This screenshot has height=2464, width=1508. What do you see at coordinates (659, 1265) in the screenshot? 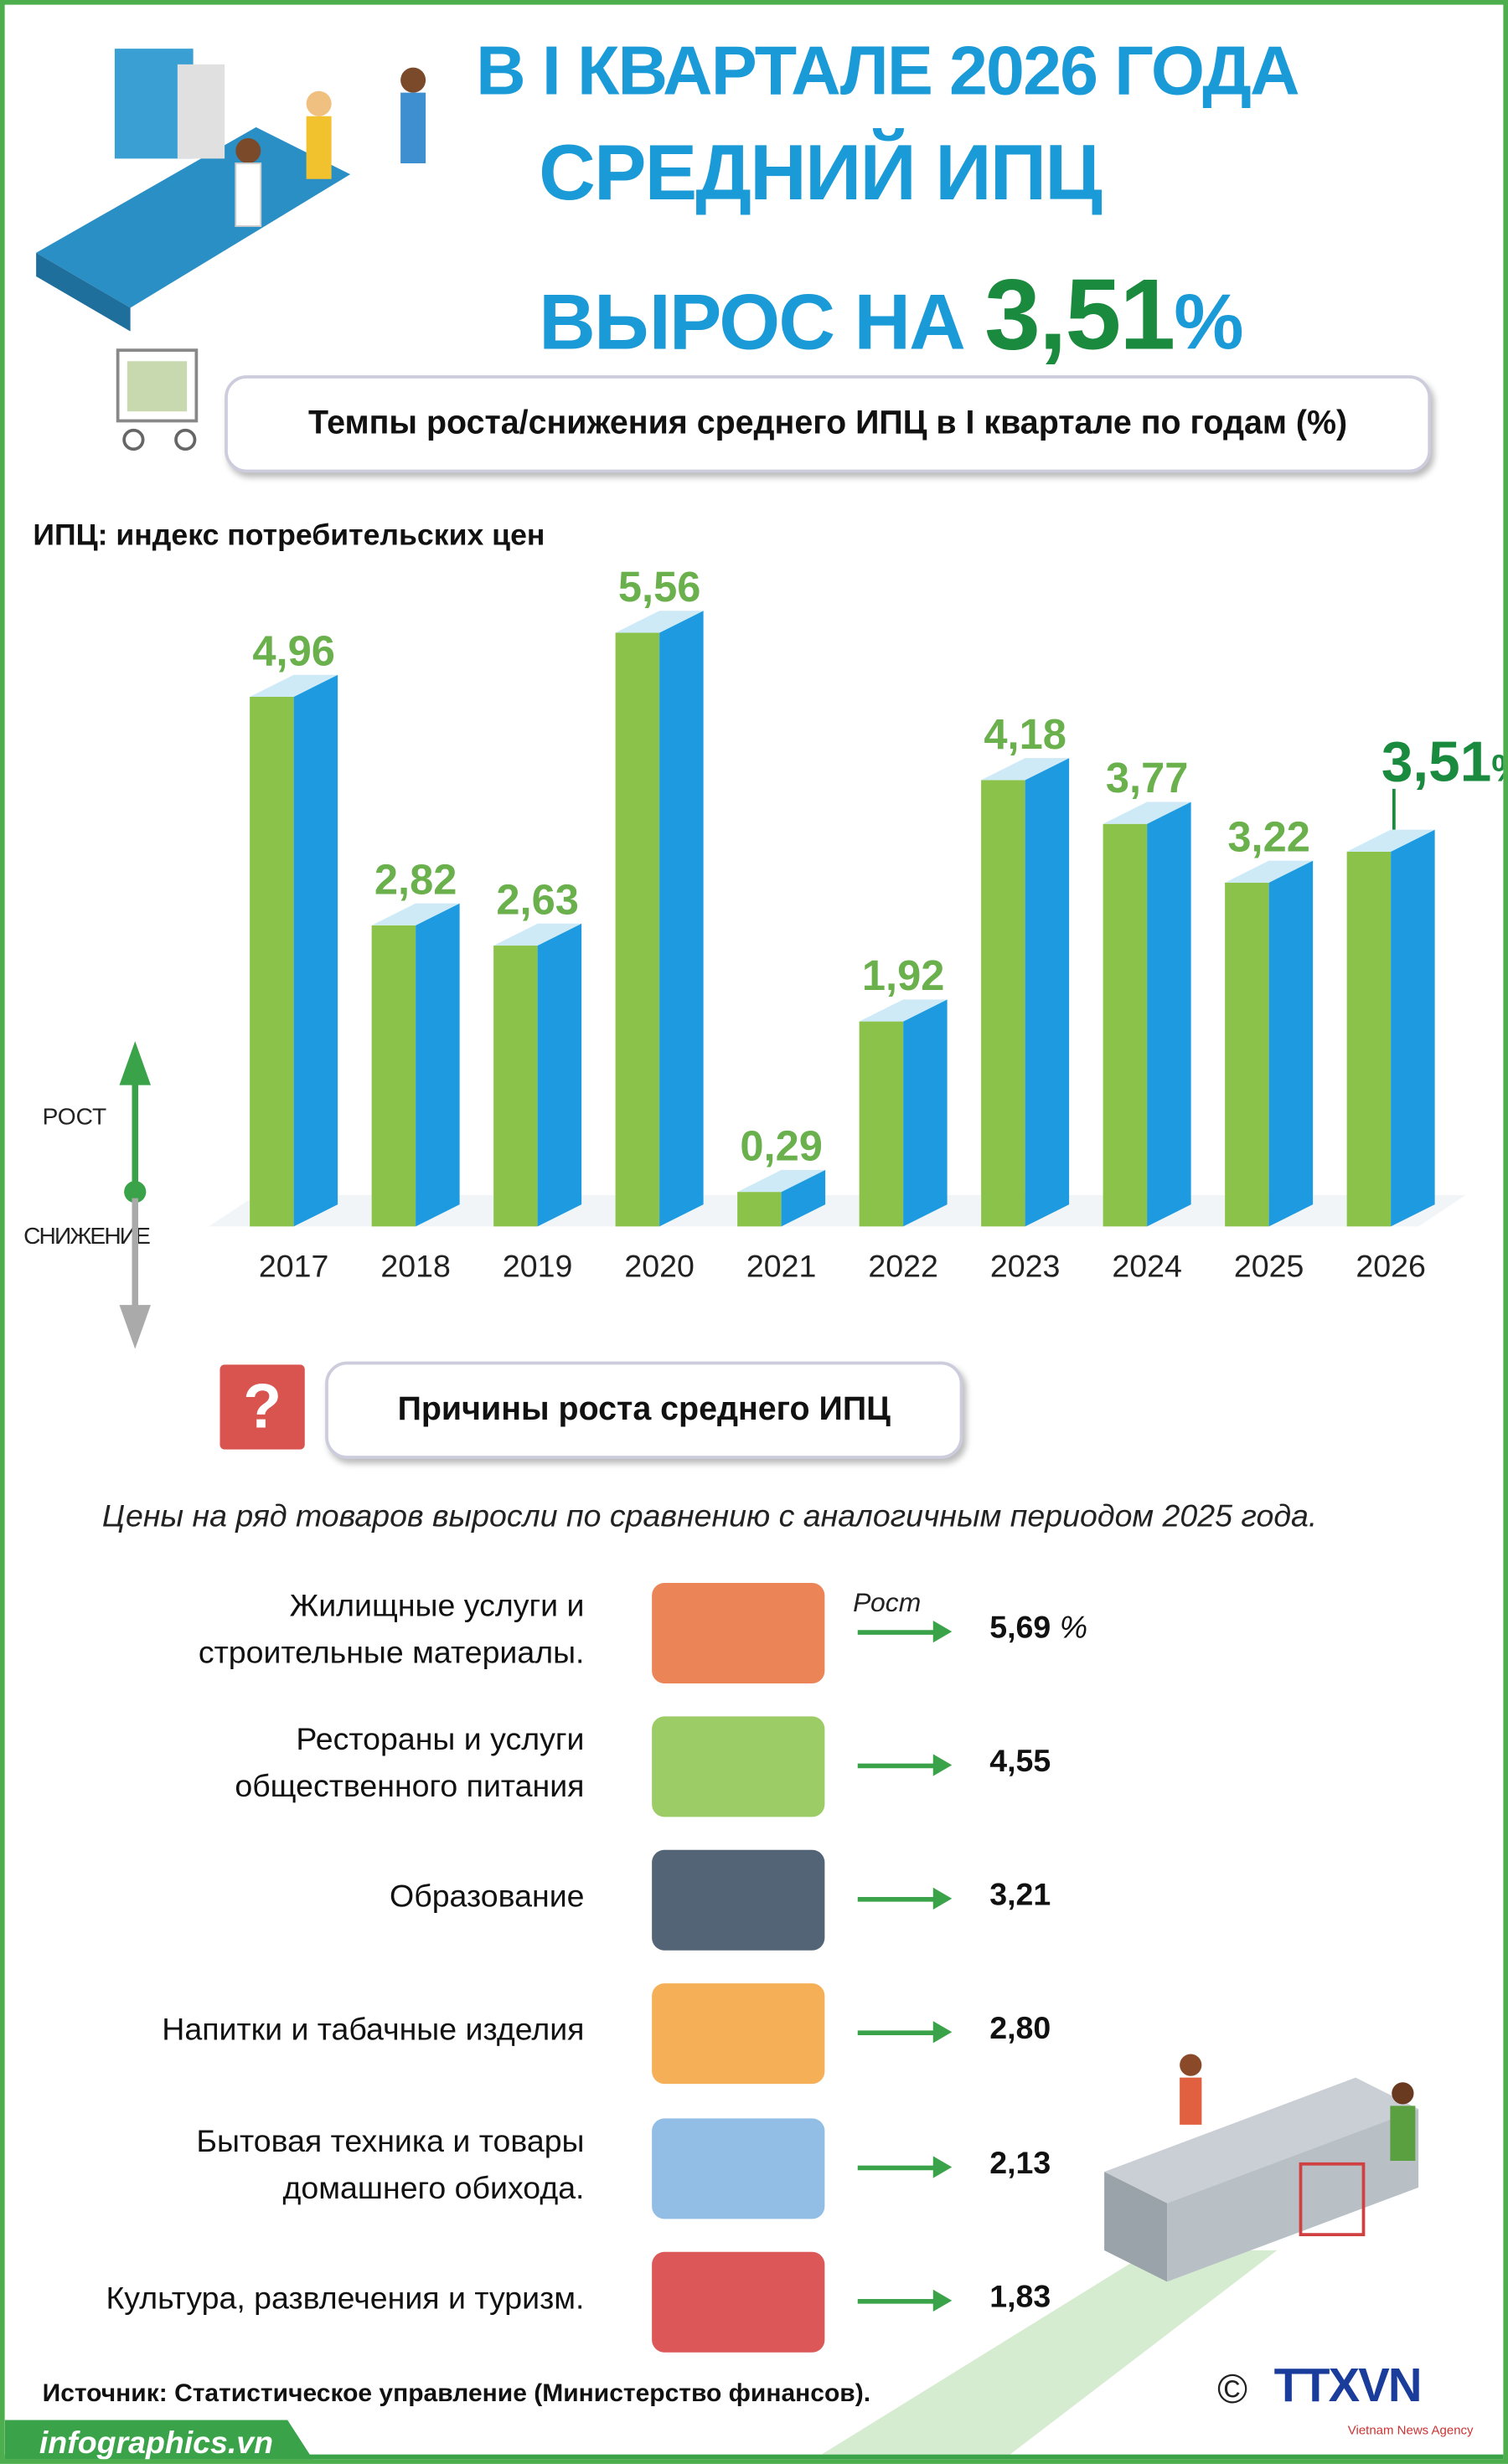
I see `tick-label: 2020` at bounding box center [659, 1265].